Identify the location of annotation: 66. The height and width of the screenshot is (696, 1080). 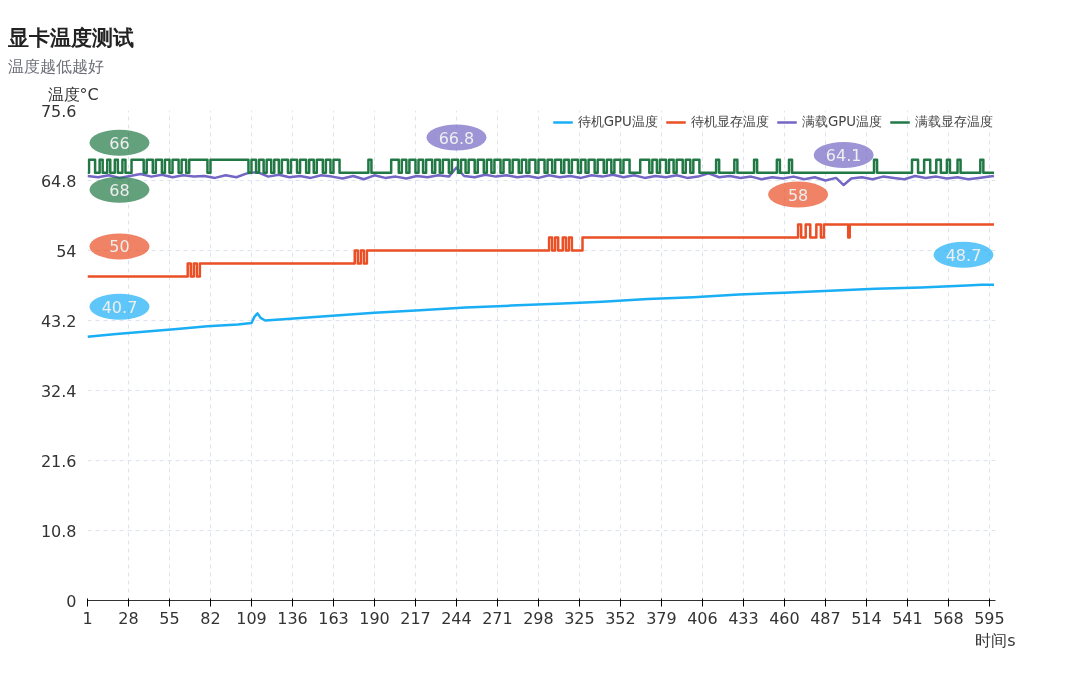
(119, 143).